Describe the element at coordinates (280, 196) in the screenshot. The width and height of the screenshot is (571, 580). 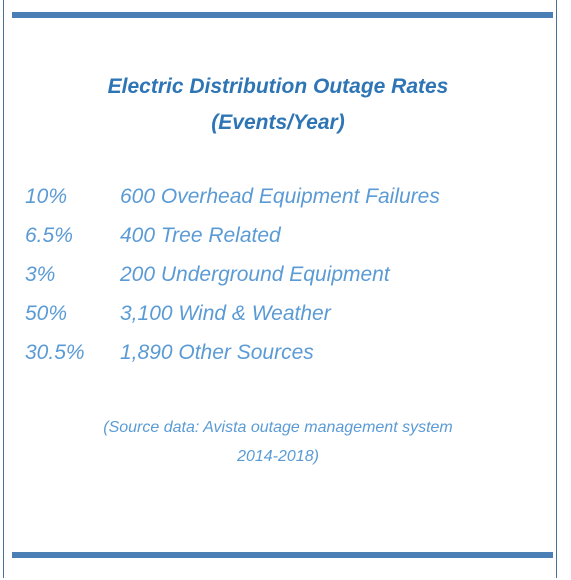
I see `outage-item: 600 Overhead Equipment Failures` at that location.